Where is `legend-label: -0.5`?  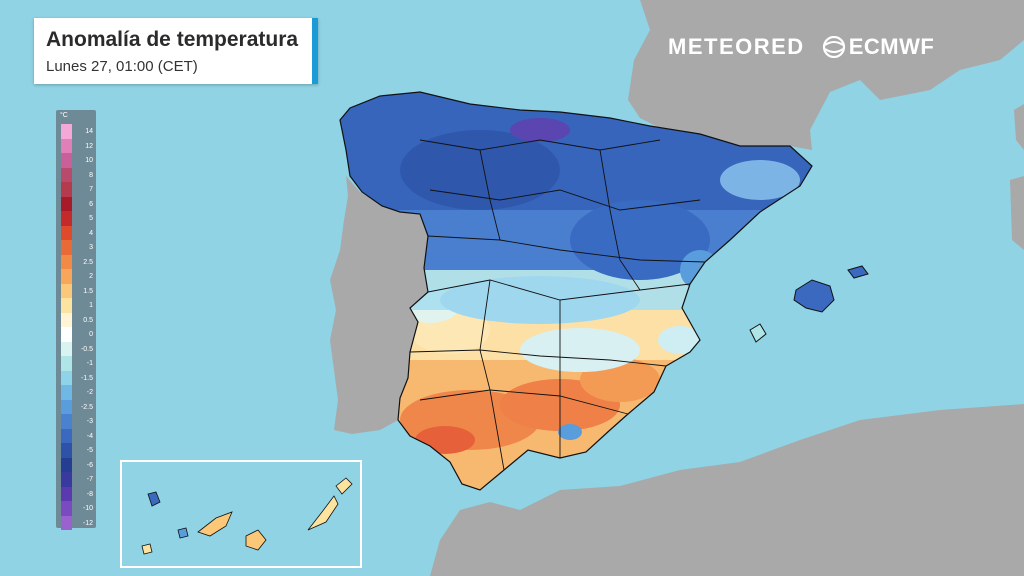
legend-label: -0.5 is located at coordinates (86, 349).